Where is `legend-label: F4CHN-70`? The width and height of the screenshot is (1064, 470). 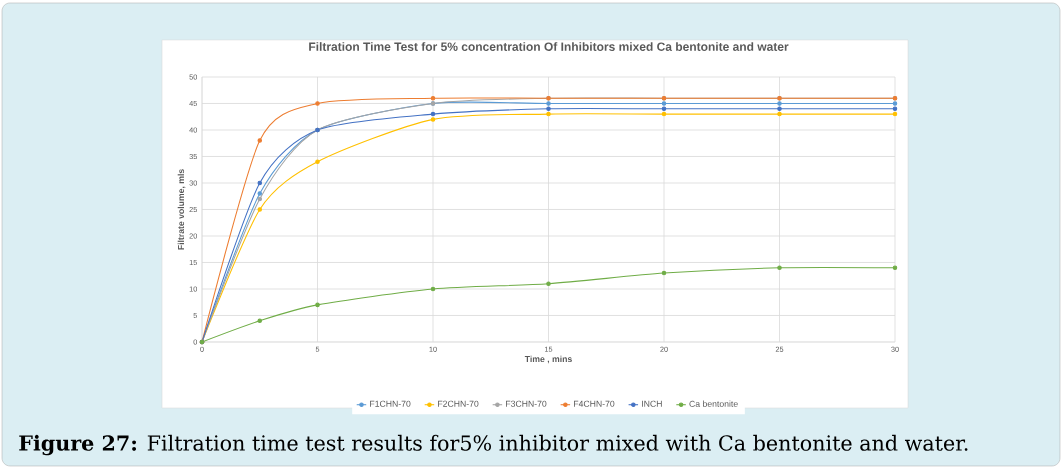 legend-label: F4CHN-70 is located at coordinates (594, 403).